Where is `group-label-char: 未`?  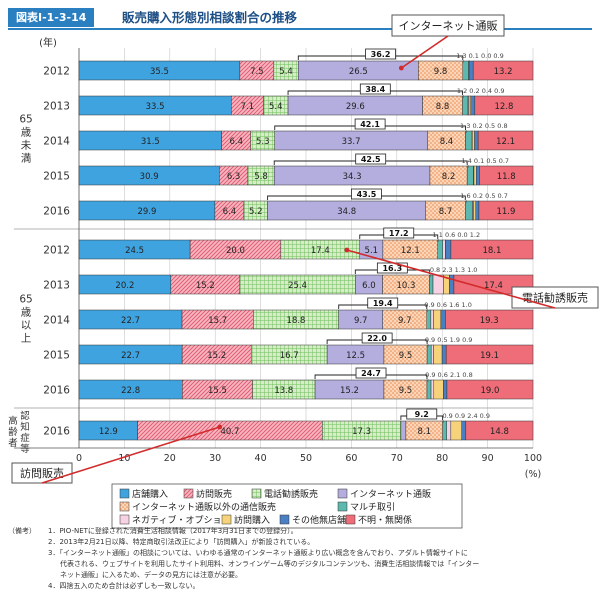 group-label-char: 未 is located at coordinates (26, 146).